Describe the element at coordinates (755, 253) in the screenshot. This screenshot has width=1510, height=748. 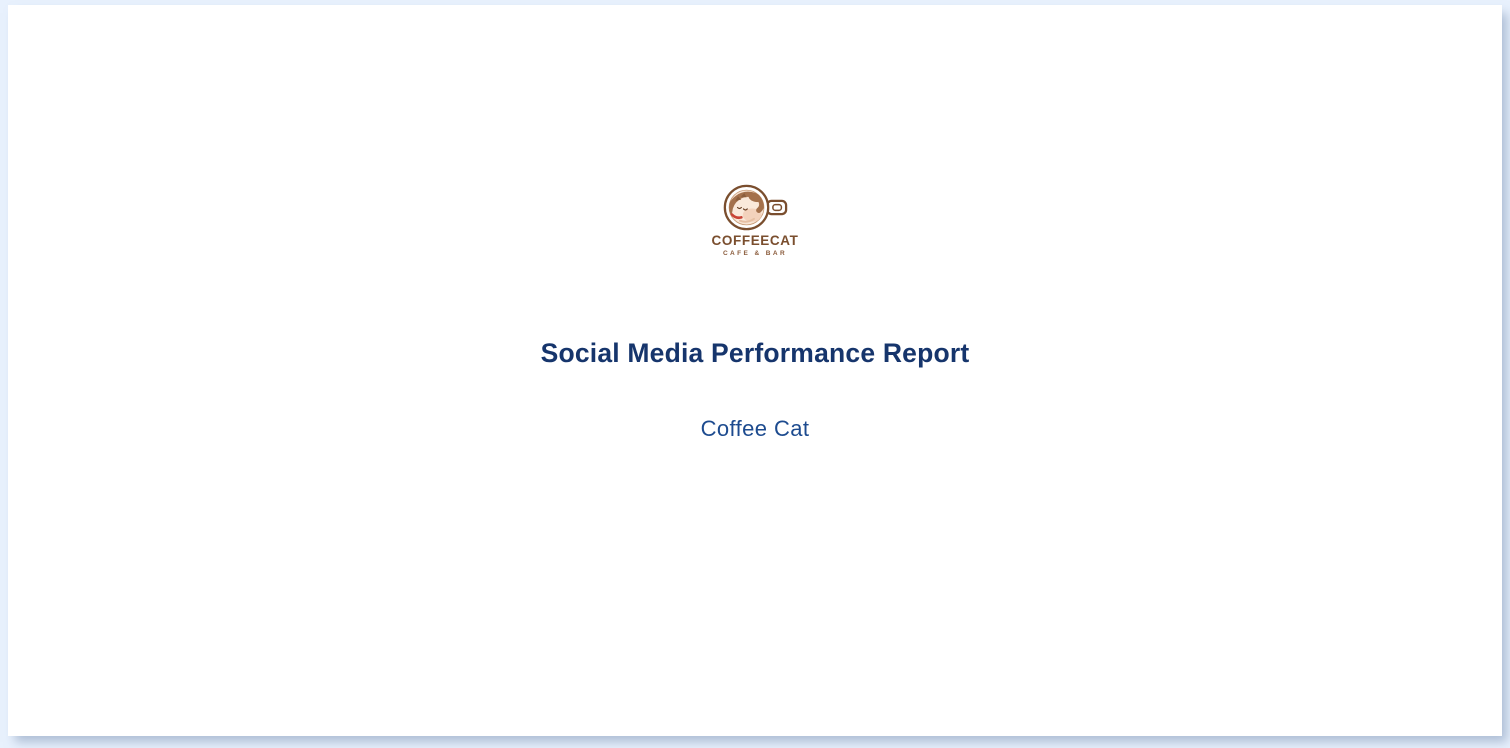
I see `logo-tagline: CAFE & BAR` at that location.